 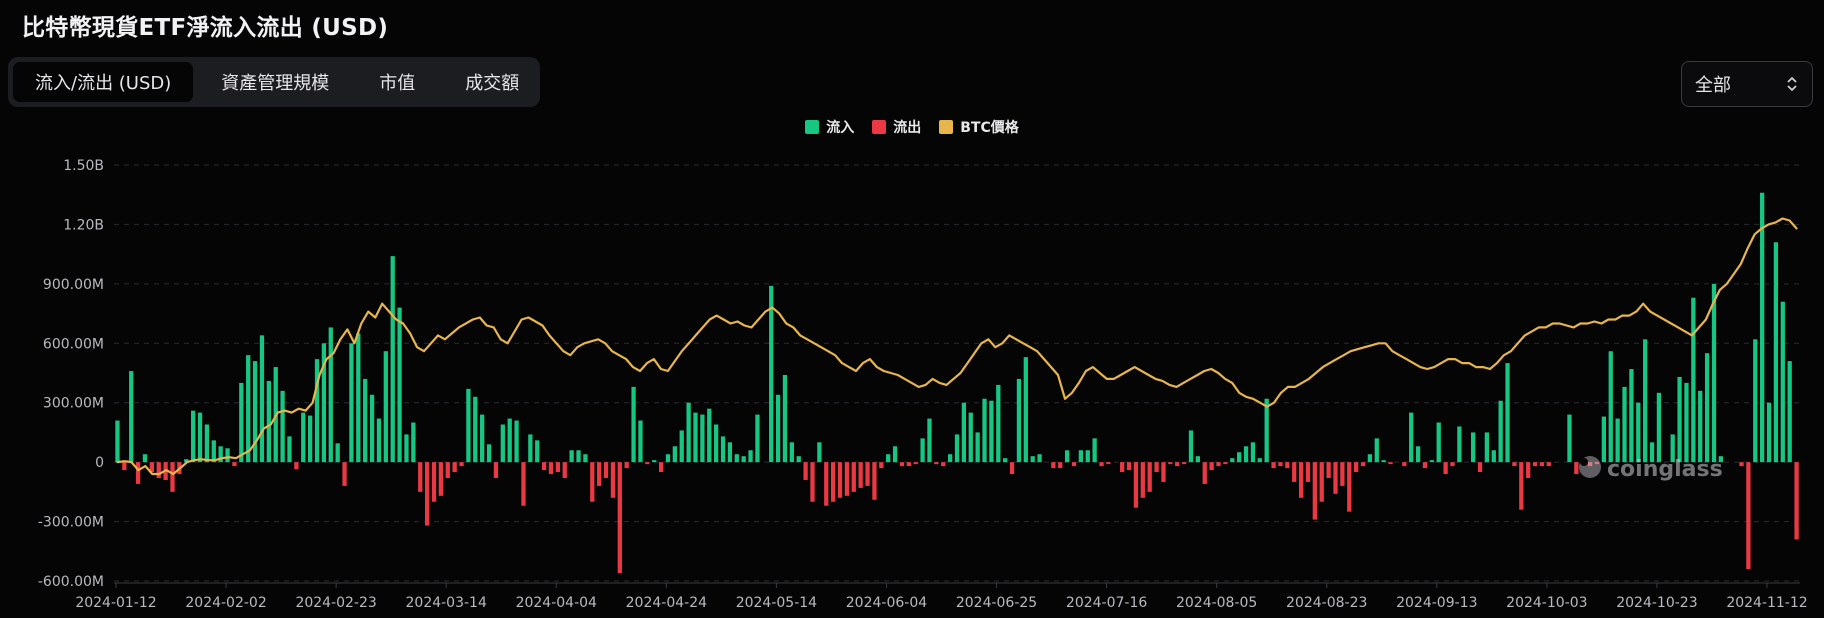 What do you see at coordinates (99, 463) in the screenshot?
I see `y-tick-label: 0` at bounding box center [99, 463].